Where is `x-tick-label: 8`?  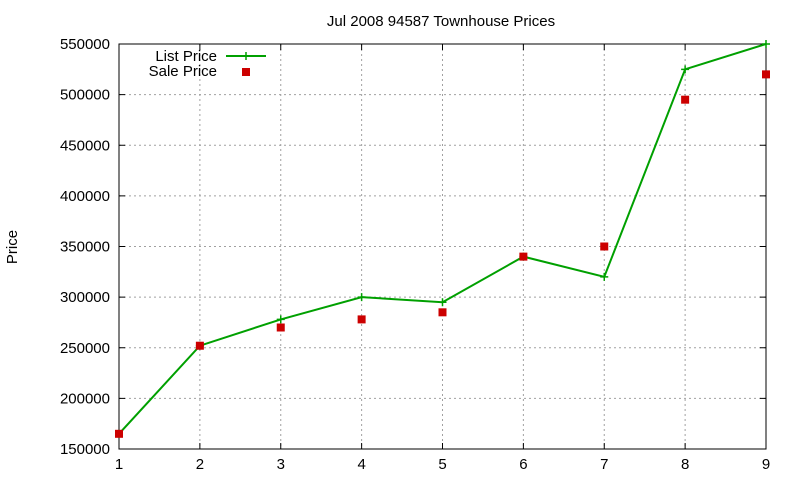 x-tick-label: 8 is located at coordinates (685, 464).